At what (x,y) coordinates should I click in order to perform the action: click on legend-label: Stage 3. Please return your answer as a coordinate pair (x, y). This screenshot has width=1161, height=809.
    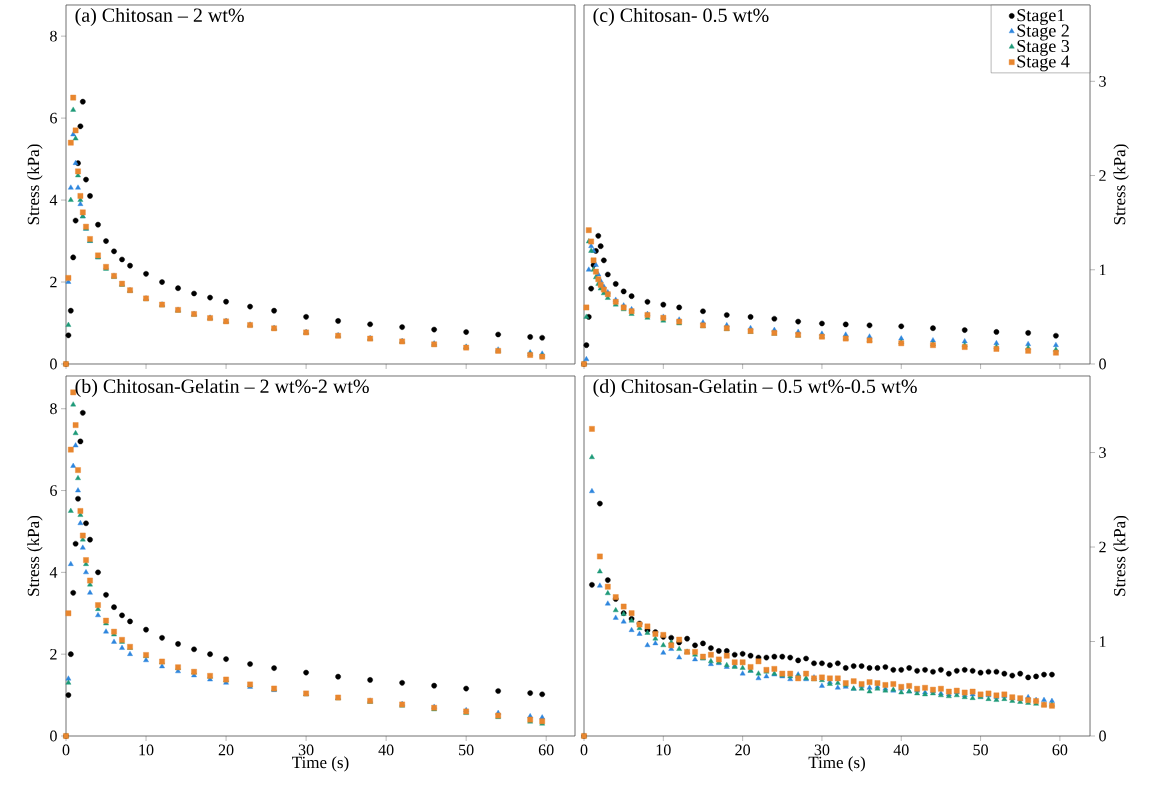
    Looking at the image, I should click on (1043, 48).